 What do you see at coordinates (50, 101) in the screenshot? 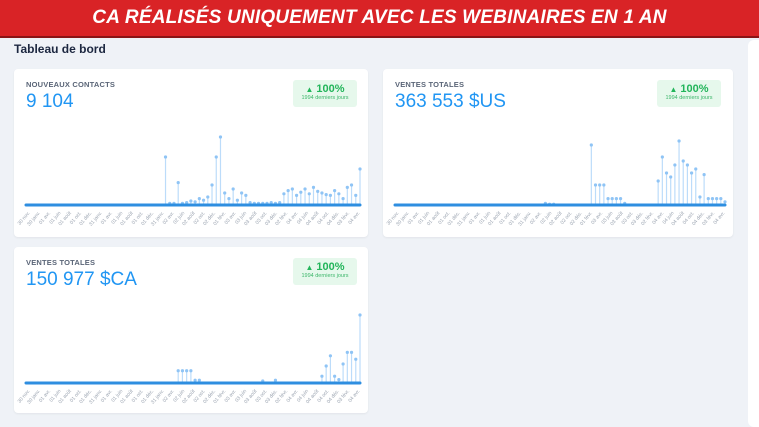
I see `card-value: 9 104` at bounding box center [50, 101].